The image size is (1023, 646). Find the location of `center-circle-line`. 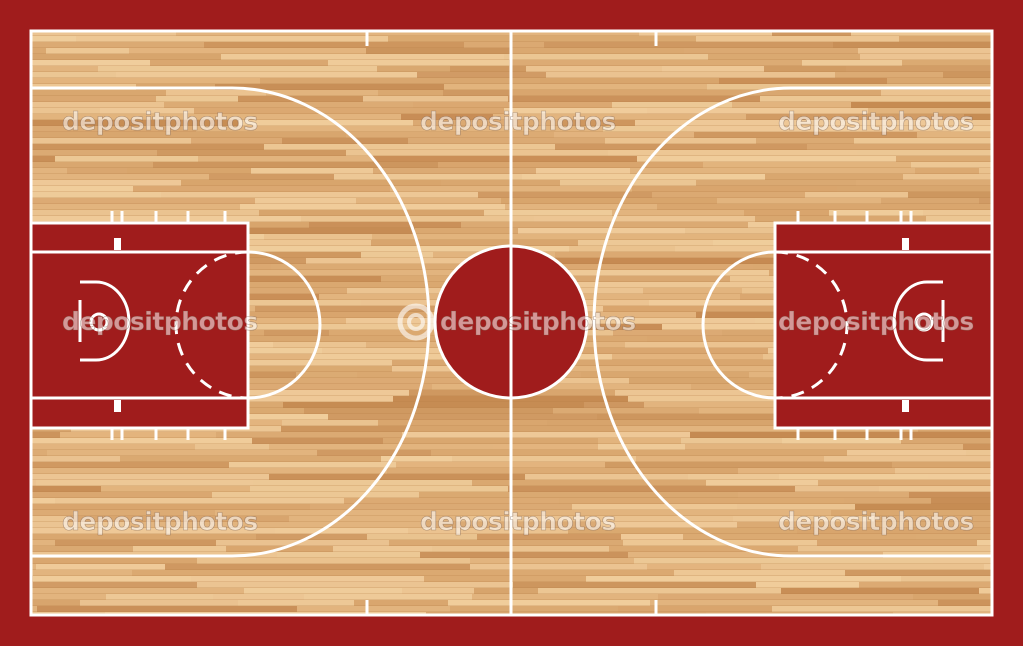

center-circle-line is located at coordinates (511, 322).